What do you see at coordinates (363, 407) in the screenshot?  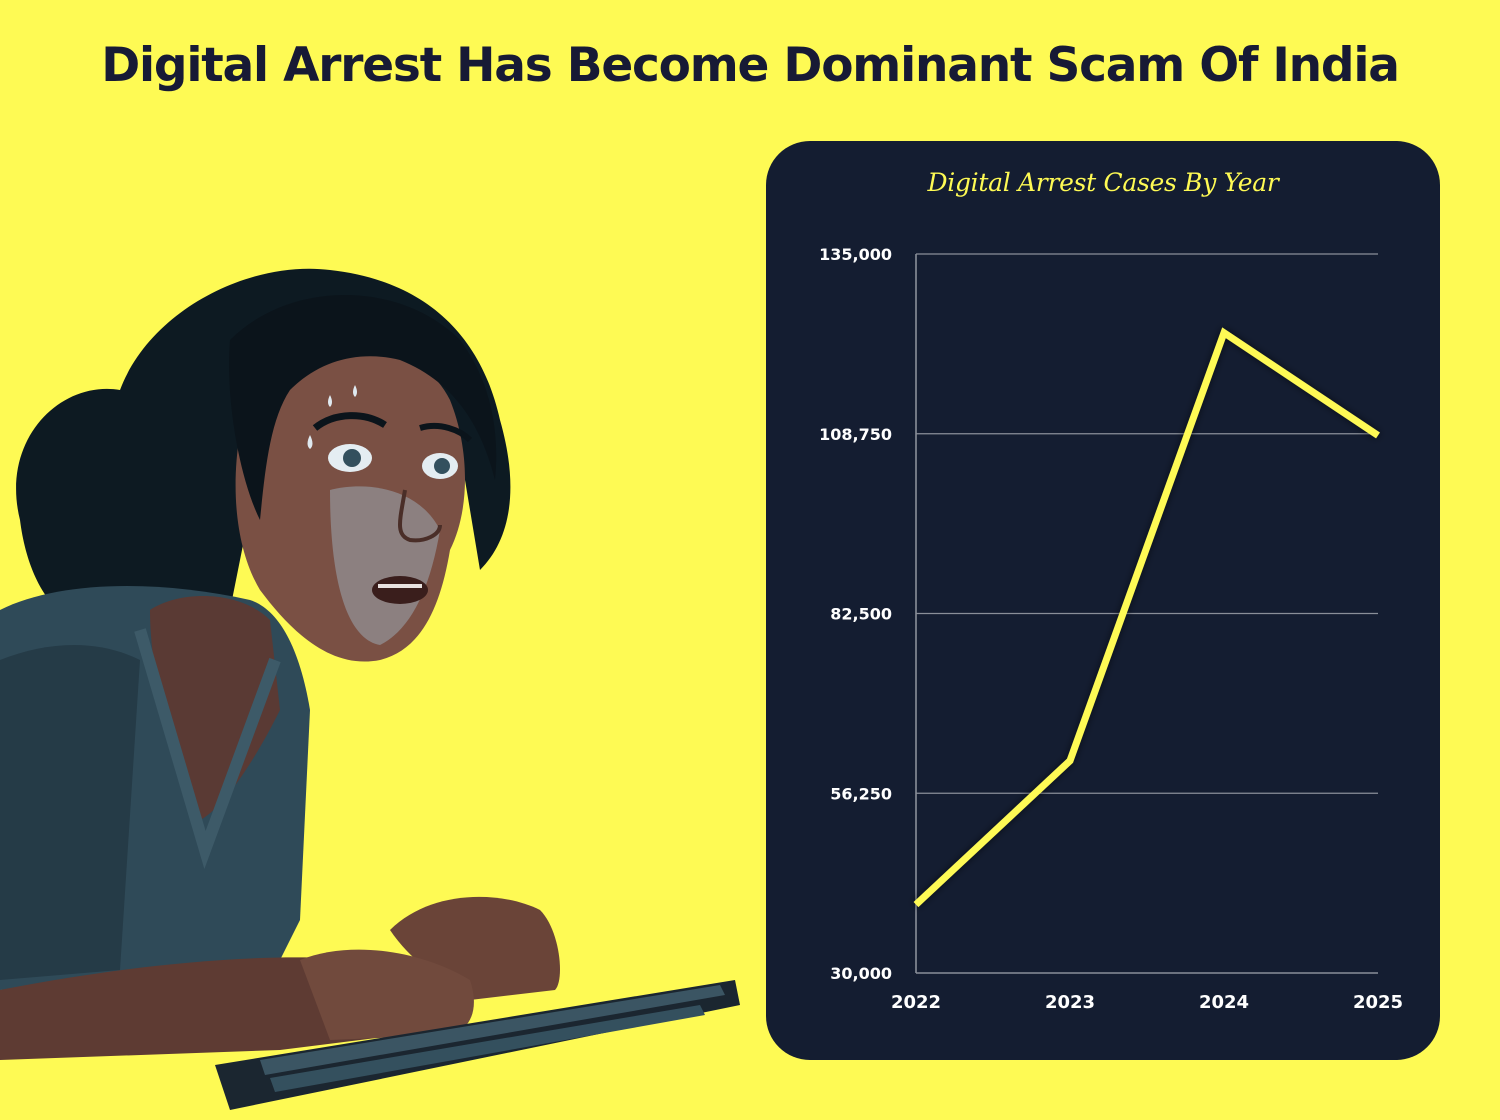 I see `hair-front` at bounding box center [363, 407].